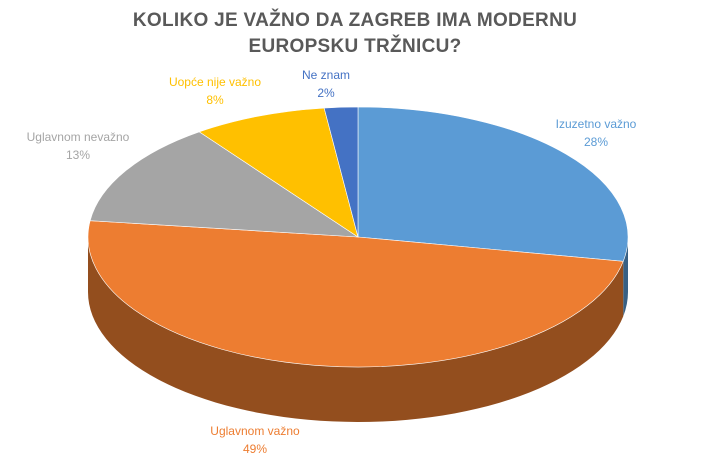 The width and height of the screenshot is (710, 472). Describe the element at coordinates (215, 82) in the screenshot. I see `slice-label: Uopće nije važno` at that location.